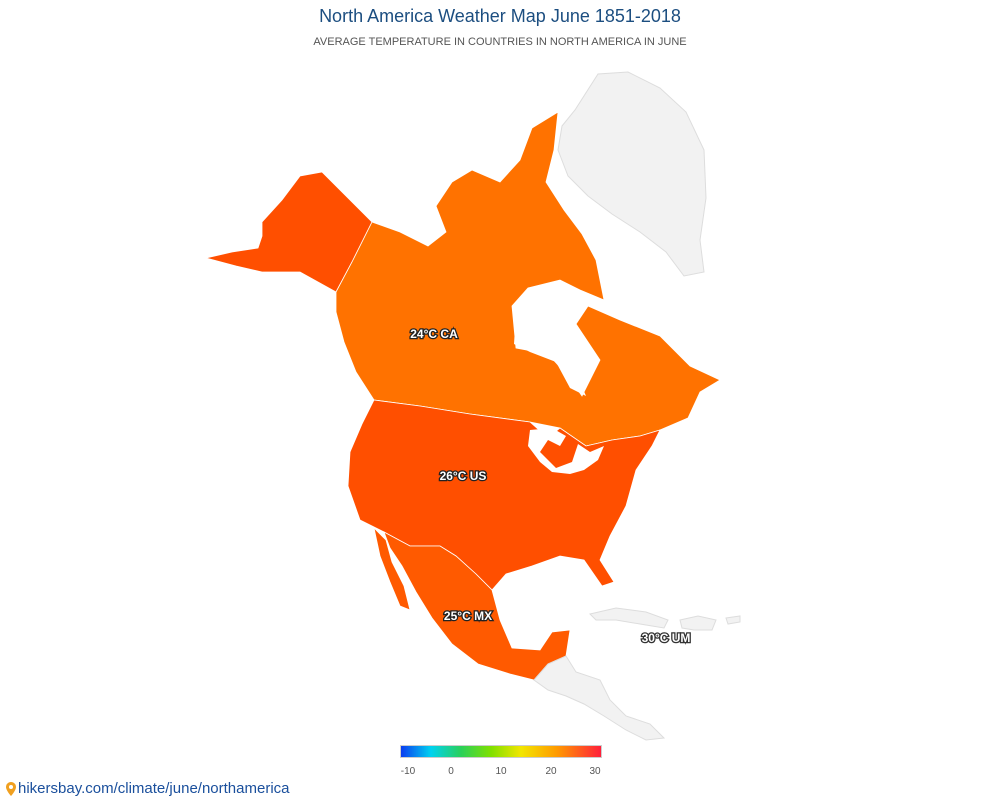 Image resolution: width=1000 pixels, height=800 pixels. What do you see at coordinates (408, 771) in the screenshot?
I see `legend-tick: -10` at bounding box center [408, 771].